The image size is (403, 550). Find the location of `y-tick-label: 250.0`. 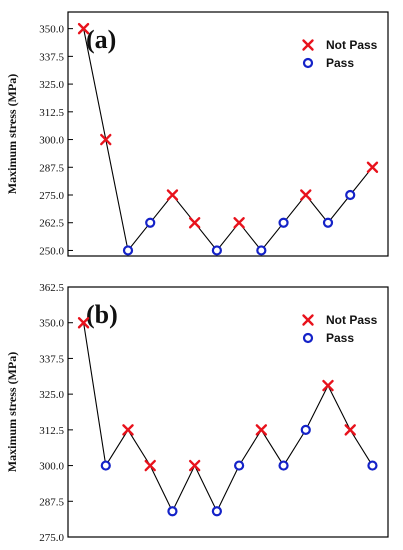

y-tick-label: 250.0 is located at coordinates (51, 251).